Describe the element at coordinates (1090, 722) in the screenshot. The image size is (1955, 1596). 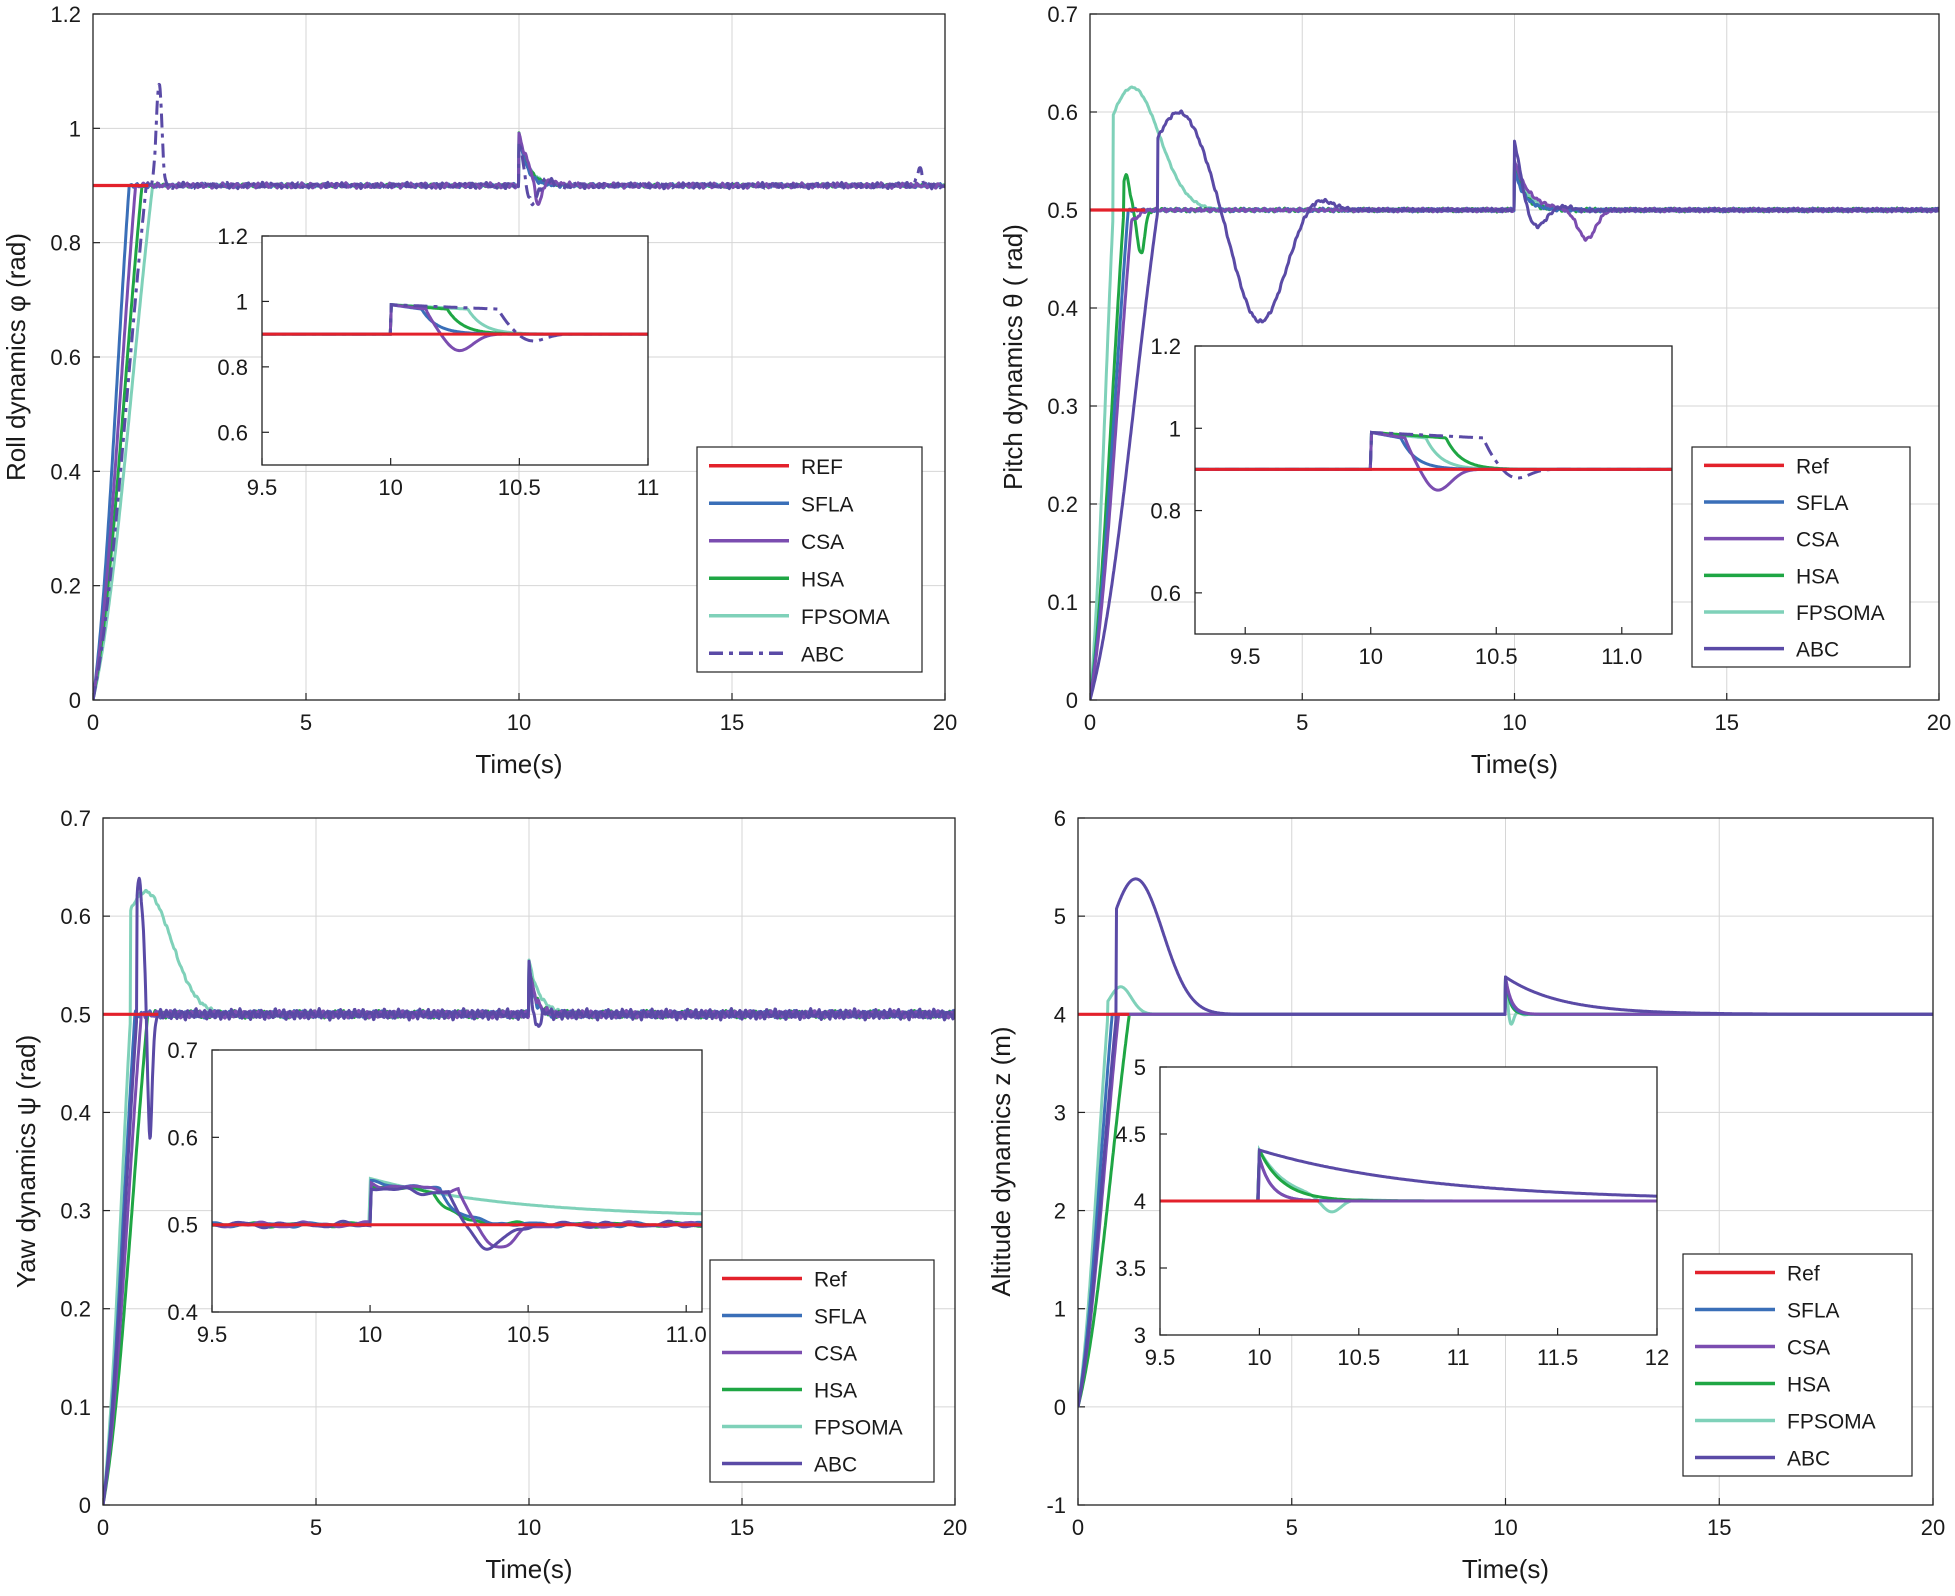
I see `pitch-xtick-label: 0` at that location.